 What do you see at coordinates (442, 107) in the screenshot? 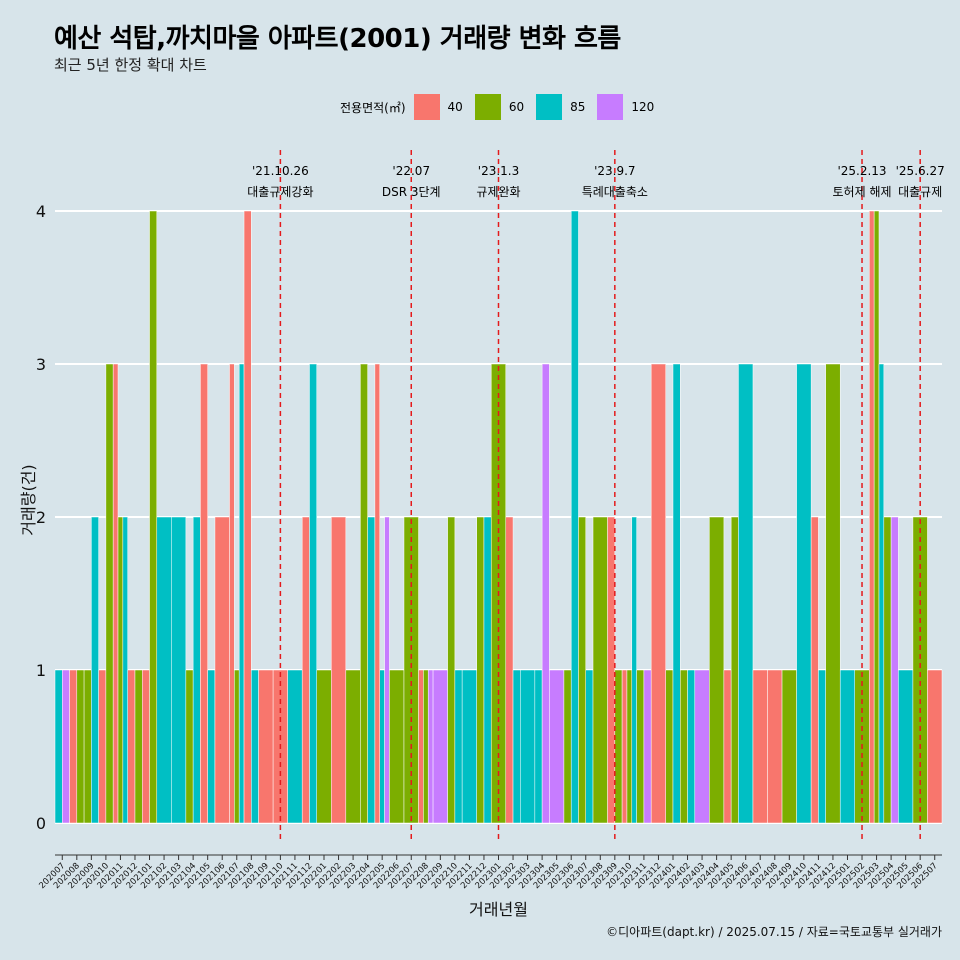
I see `legend-item-40: 40` at bounding box center [442, 107].